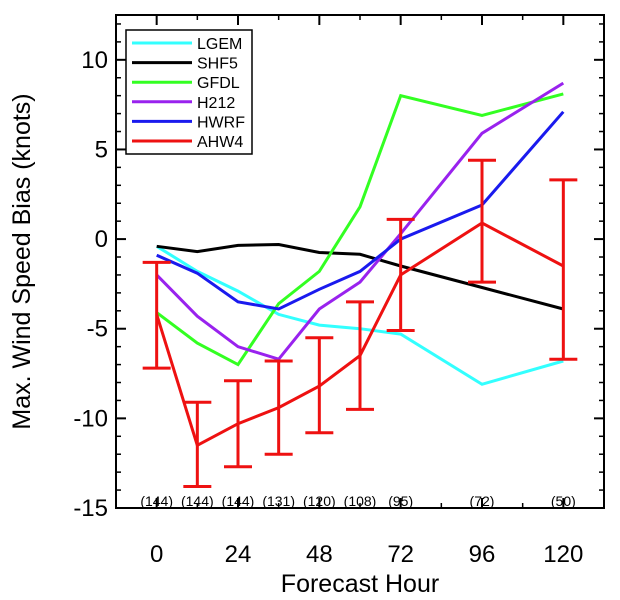 This screenshot has height=600, width=620. I want to click on y-tick-label: -5, so click(97, 329).